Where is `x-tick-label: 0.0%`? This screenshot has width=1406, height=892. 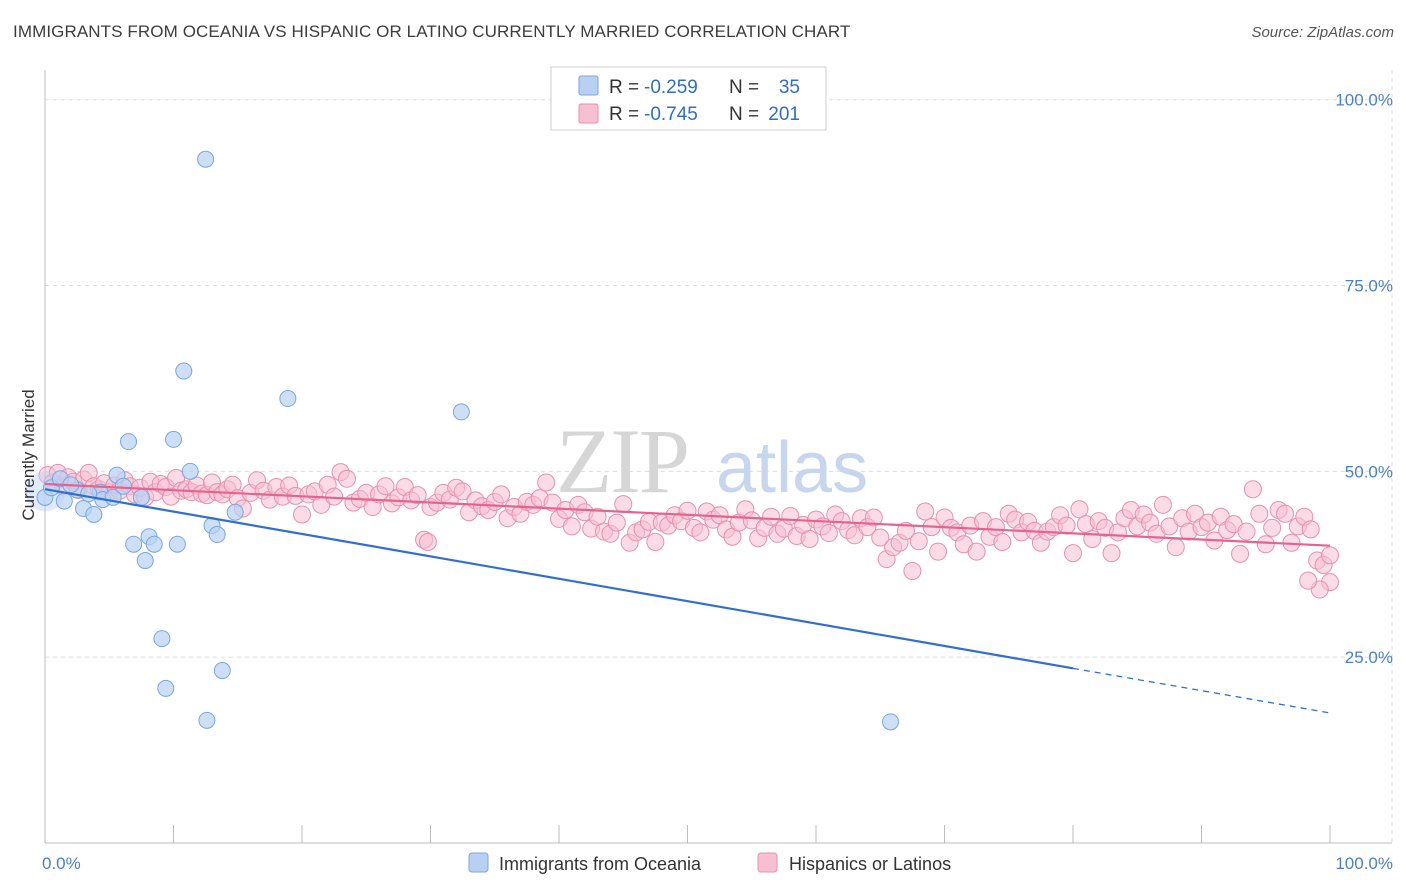
x-tick-label: 0.0% is located at coordinates (61, 863).